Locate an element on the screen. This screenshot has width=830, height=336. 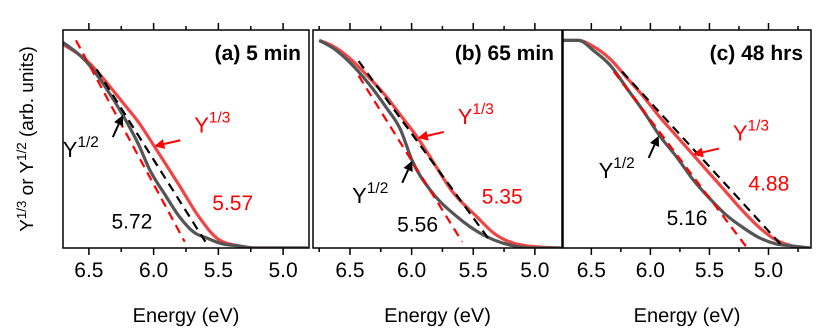
annotation: 4.88 is located at coordinates (769, 184).